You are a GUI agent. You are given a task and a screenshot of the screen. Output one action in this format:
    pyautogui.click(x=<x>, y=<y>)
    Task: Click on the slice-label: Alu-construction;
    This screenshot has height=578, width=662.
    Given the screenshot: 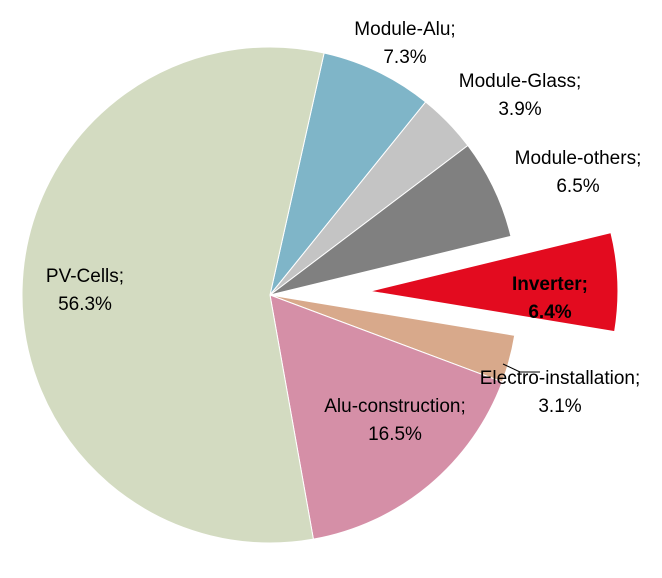 What is the action you would take?
    pyautogui.click(x=395, y=406)
    